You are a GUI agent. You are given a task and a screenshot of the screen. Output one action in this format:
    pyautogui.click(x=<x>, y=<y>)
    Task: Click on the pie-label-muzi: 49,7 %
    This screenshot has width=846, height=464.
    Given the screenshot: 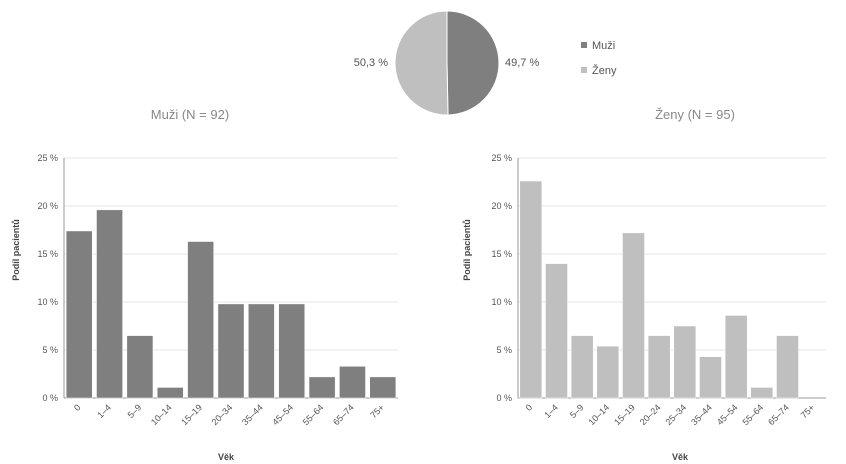 What is the action you would take?
    pyautogui.click(x=522, y=63)
    